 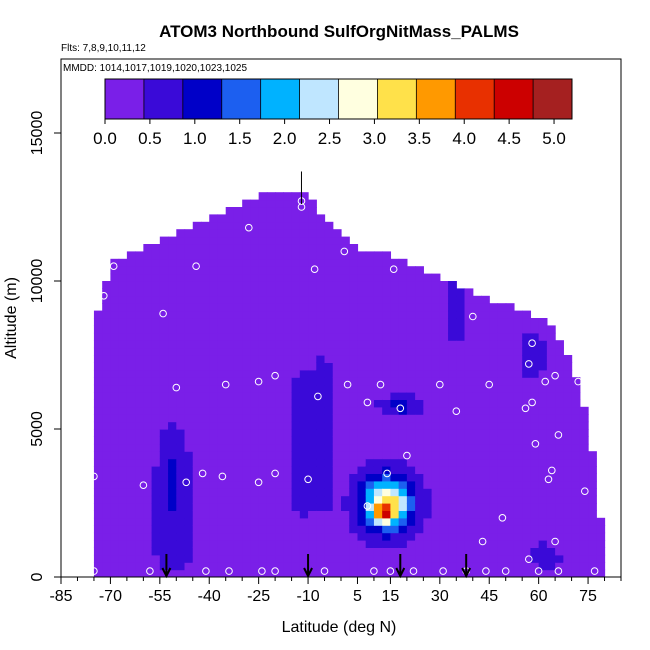 I want to click on colorbar-tick-label: 2.5, so click(x=330, y=138).